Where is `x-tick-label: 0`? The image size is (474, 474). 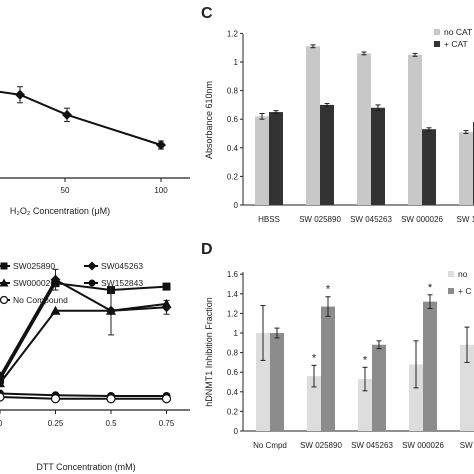 x-tick-label: 0 is located at coordinates (1, 423).